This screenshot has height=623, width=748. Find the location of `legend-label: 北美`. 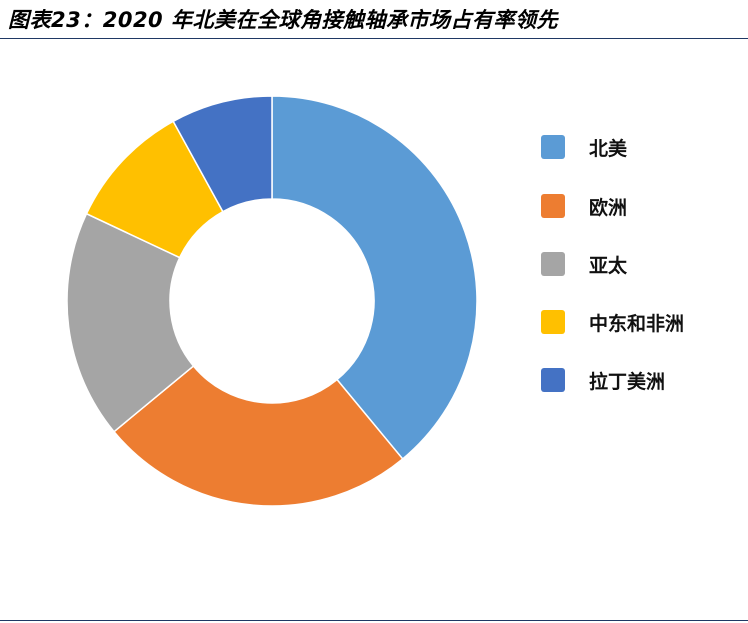

legend-label: 北美 is located at coordinates (608, 148).